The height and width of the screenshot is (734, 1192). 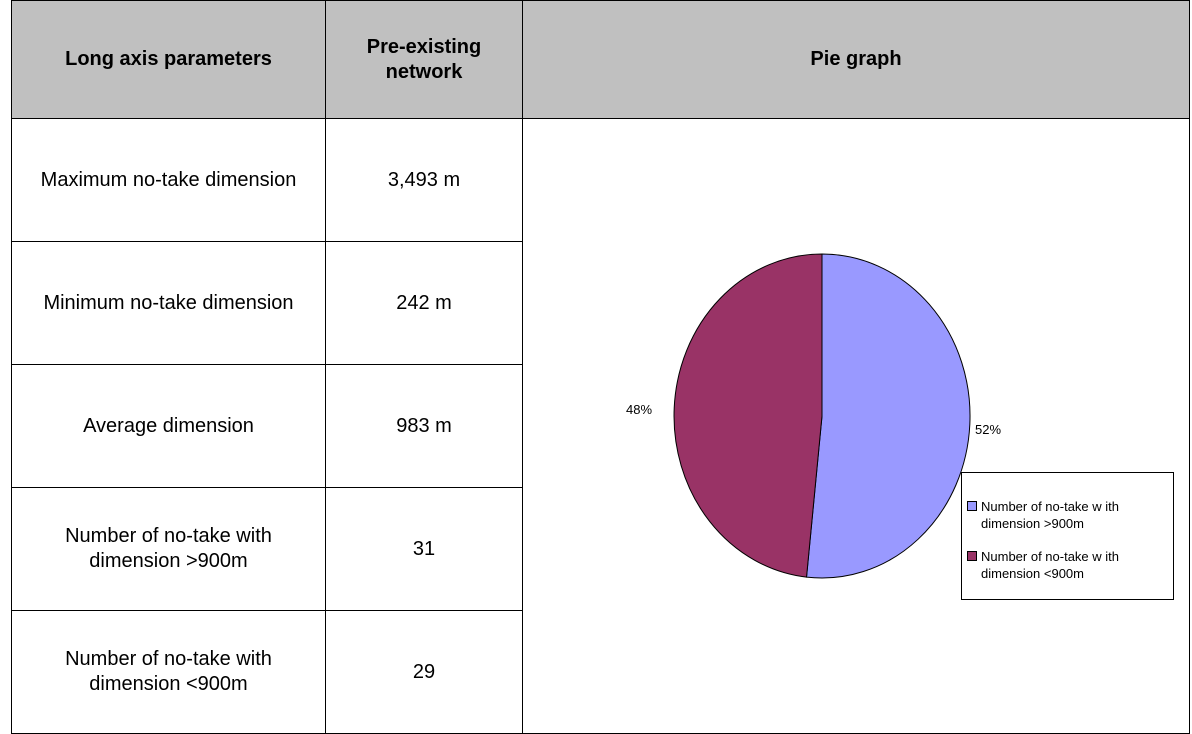 What do you see at coordinates (639, 409) in the screenshot?
I see `pie-label-lt-900m: 48%` at bounding box center [639, 409].